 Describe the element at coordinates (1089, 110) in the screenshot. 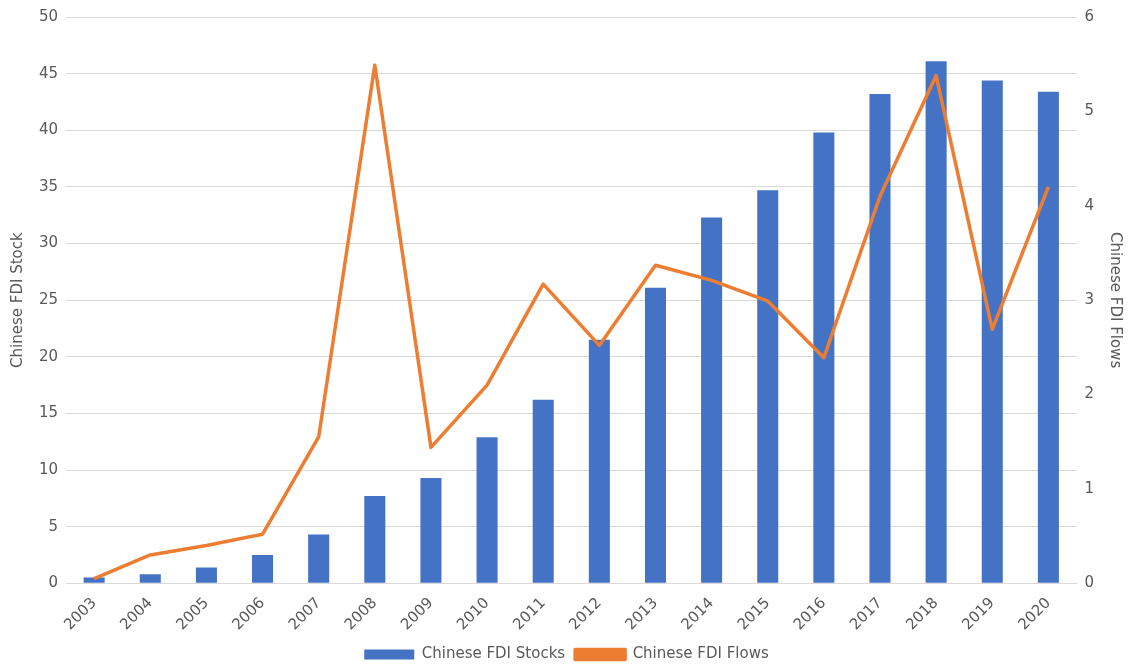

I see `y2-tick-label: 5` at that location.